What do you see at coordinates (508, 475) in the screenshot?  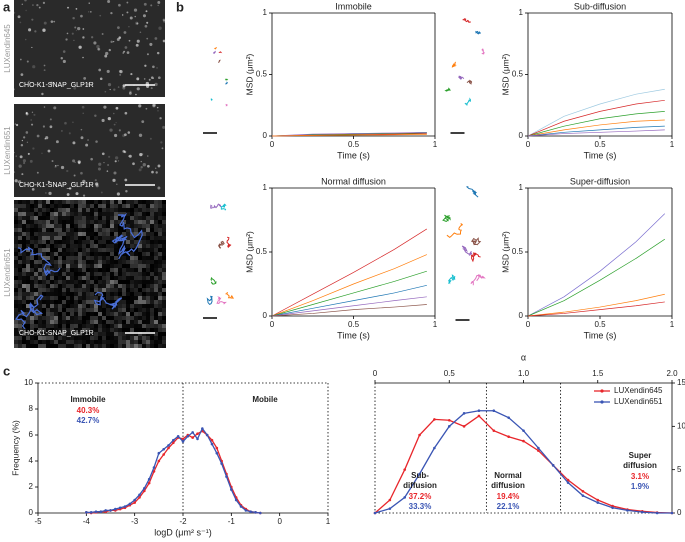 I see `annotation: Normal` at bounding box center [508, 475].